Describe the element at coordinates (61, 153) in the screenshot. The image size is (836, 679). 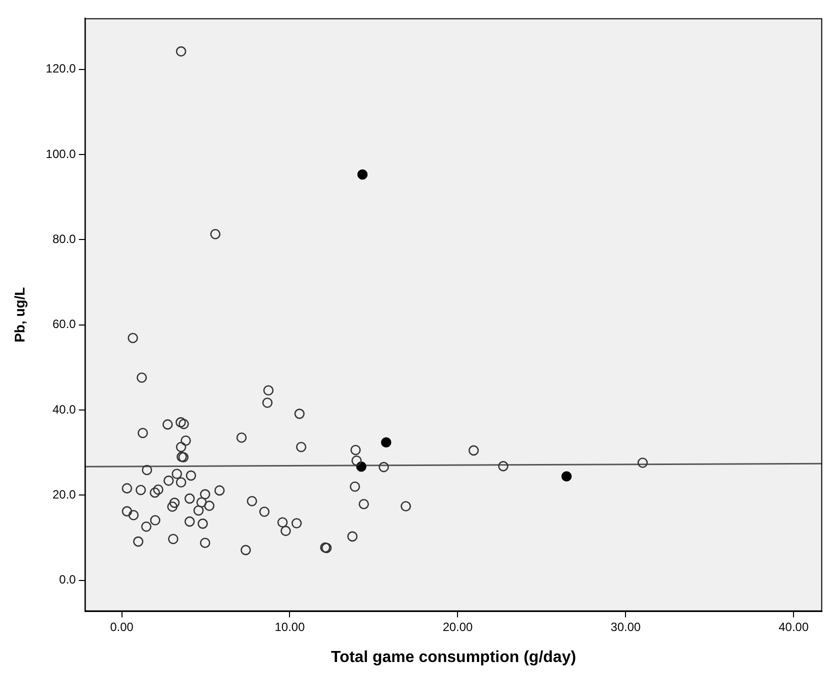
I see `y-tick-label: 100.0` at that location.